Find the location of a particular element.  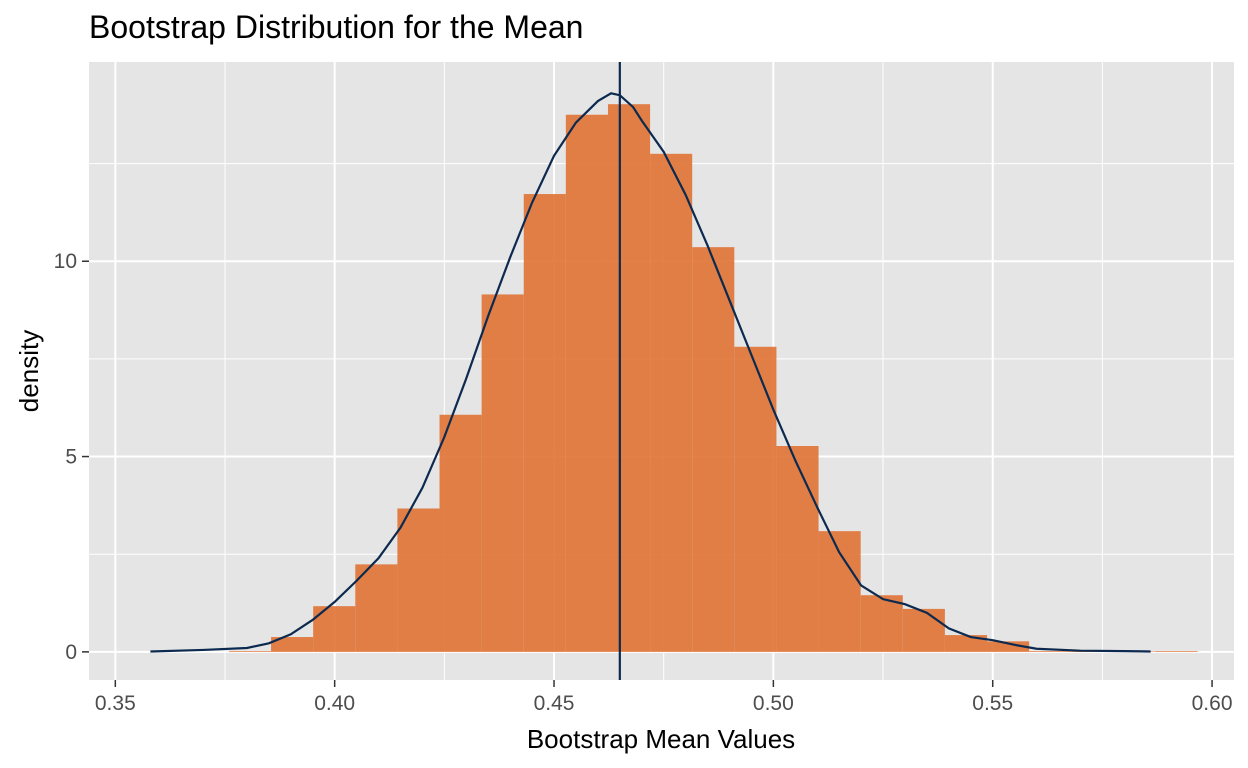

x-axis-label: Bootstrap Mean Values is located at coordinates (661, 739).